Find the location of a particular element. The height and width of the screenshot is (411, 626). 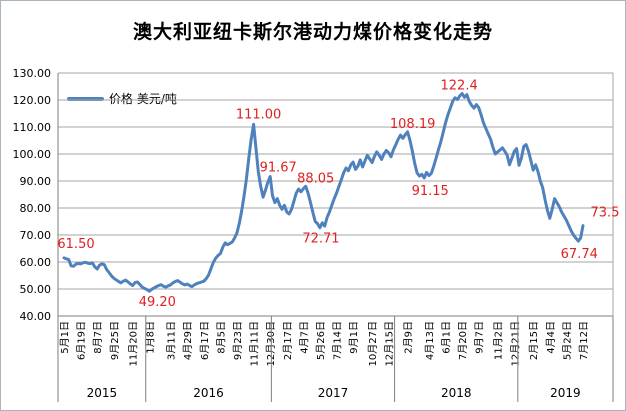

x-axis-tick-label: 7月14日 is located at coordinates (338, 340).